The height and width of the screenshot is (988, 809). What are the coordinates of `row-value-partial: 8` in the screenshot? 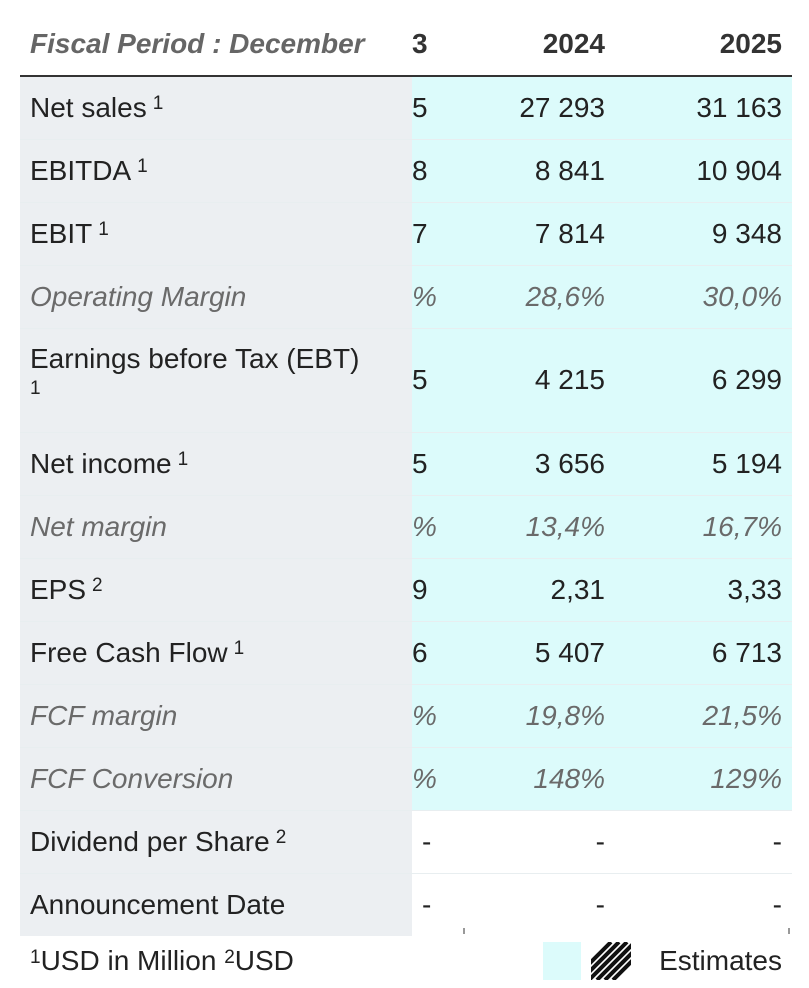 It's located at (420, 170).